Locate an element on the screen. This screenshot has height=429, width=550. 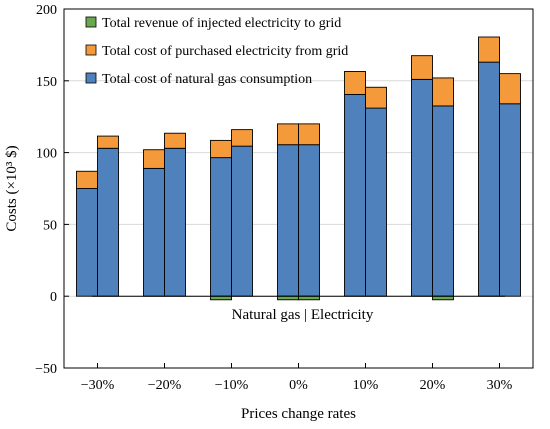
x-tick-label: 10% is located at coordinates (366, 385).